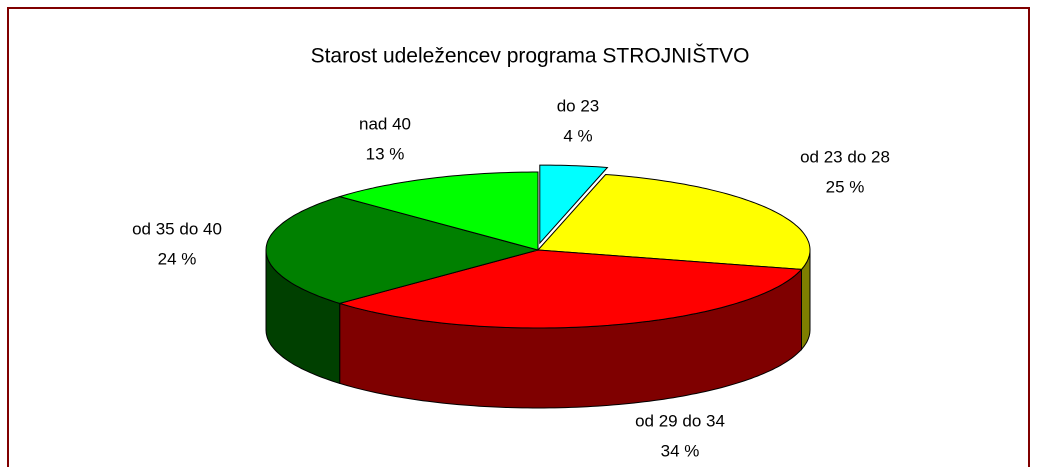 The height and width of the screenshot is (467, 1037). I want to click on slice-value-label: 34 %, so click(680, 450).